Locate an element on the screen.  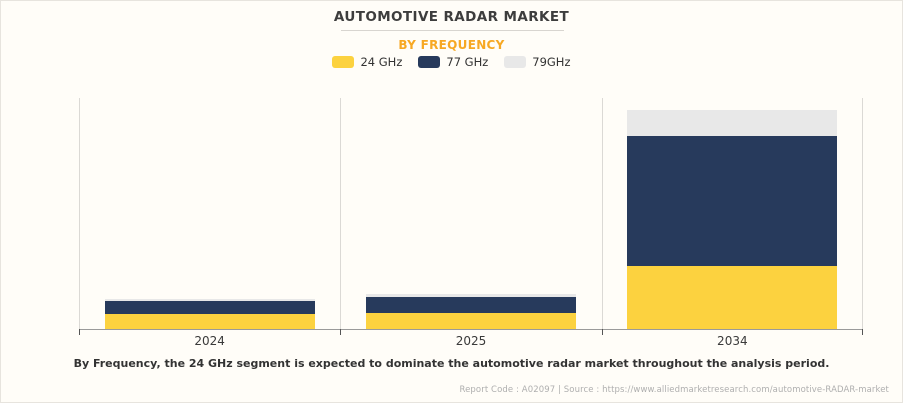
legend-item-24ghz: 24 GHz is located at coordinates (367, 62).